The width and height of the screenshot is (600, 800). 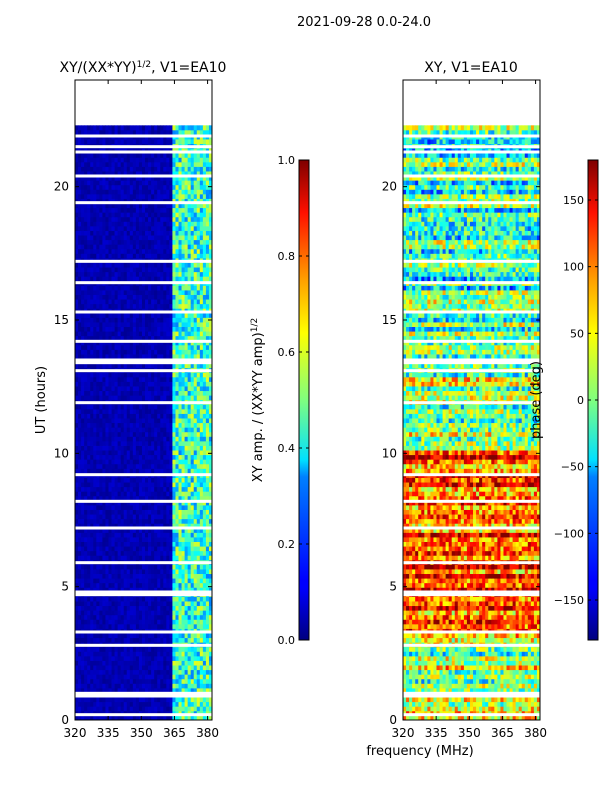 I want to click on colorbar1-gradient, so click(x=304, y=400).